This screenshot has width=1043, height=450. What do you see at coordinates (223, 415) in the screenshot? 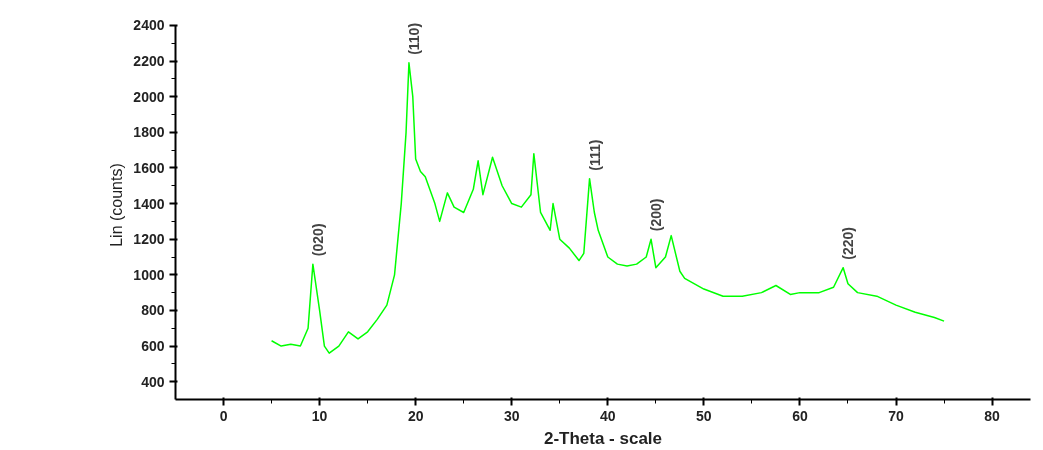
I see `x-tick-label: 0` at bounding box center [223, 415].